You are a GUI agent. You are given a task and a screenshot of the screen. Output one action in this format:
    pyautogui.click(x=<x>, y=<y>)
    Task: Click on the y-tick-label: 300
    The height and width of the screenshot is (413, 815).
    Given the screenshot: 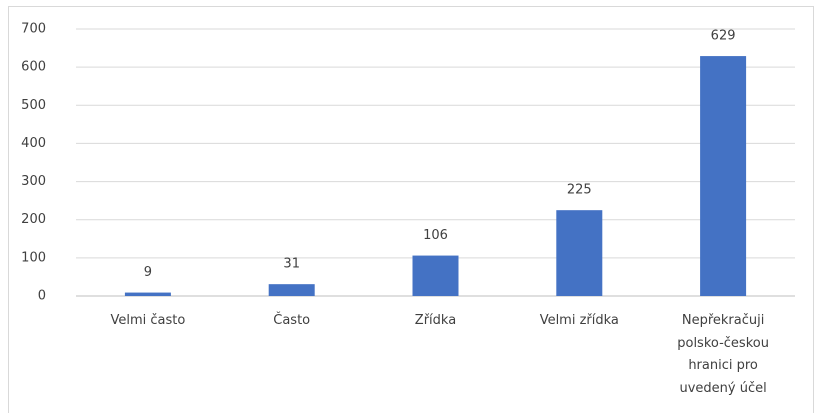 What is the action you would take?
    pyautogui.click(x=33, y=181)
    